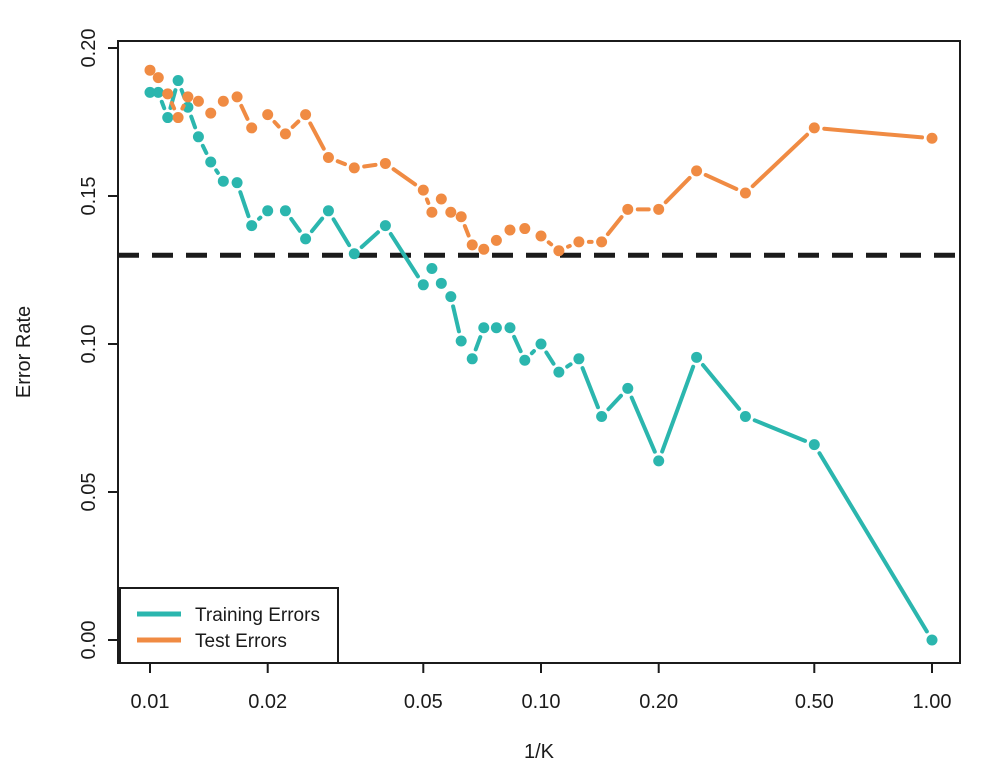 The height and width of the screenshot is (774, 984). What do you see at coordinates (241, 641) in the screenshot?
I see `legend-test-label: Test Errors` at bounding box center [241, 641].